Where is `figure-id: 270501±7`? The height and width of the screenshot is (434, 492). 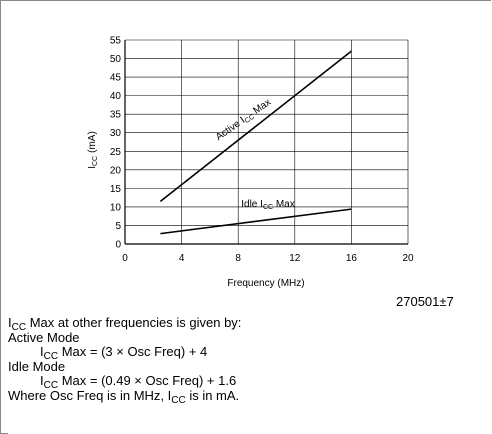
figure-id: 270501±7 is located at coordinates (425, 301).